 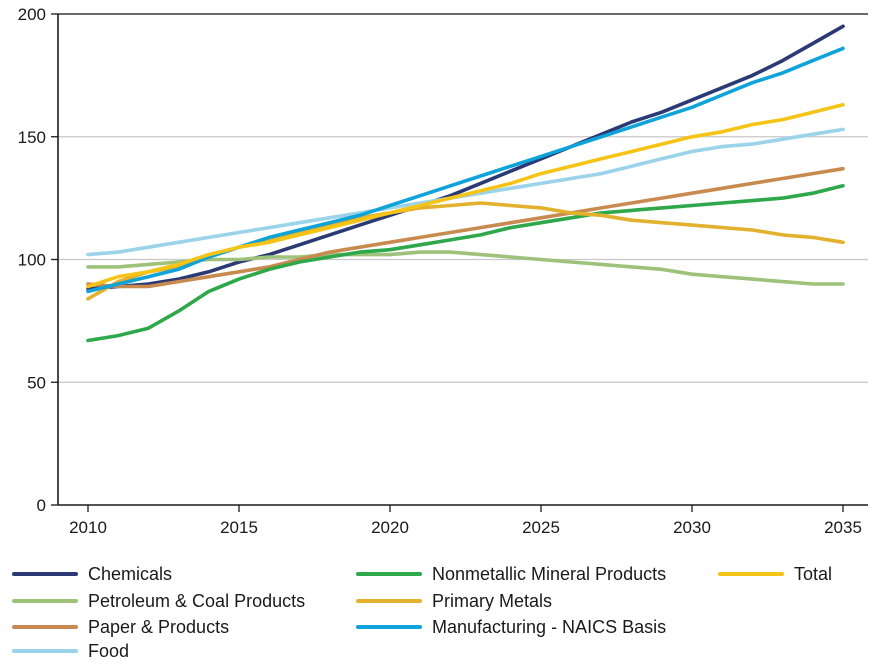 What do you see at coordinates (390, 527) in the screenshot?
I see `x-tick-label: 2020` at bounding box center [390, 527].